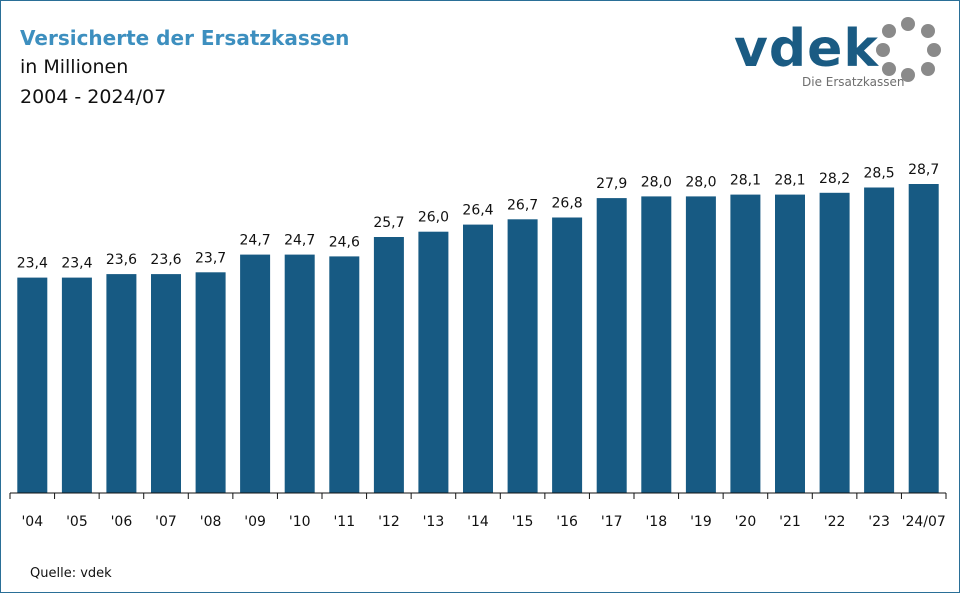 The width and height of the screenshot is (960, 593). Describe the element at coordinates (77, 522) in the screenshot. I see `x-tick-label: '05` at that location.